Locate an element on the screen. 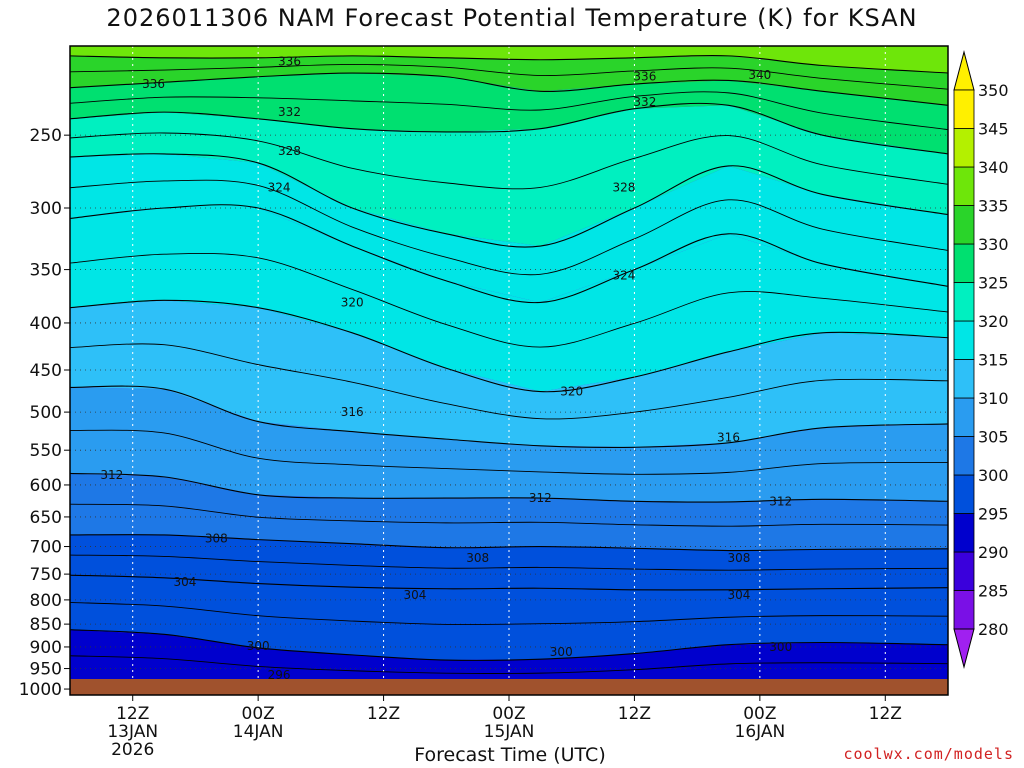 Image resolution: width=1024 pixels, height=768 pixels. colorbar-label: 340 is located at coordinates (993, 167).